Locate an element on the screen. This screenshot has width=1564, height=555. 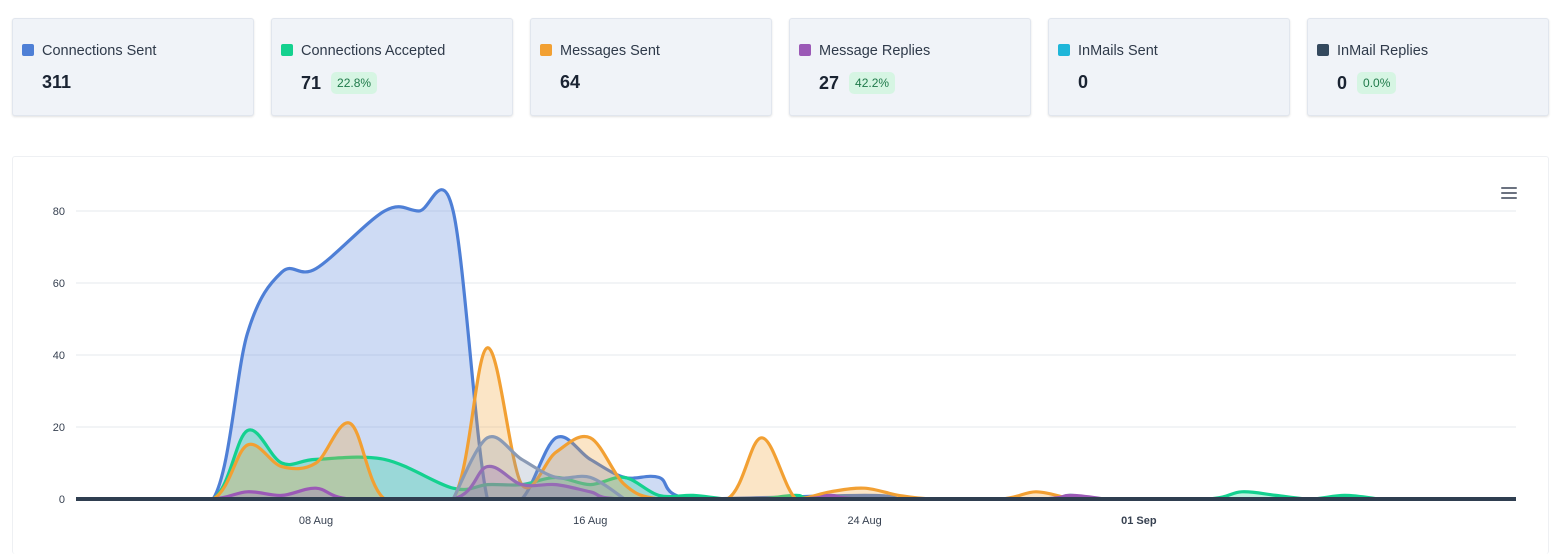
x-tick-label: 01 Sep is located at coordinates (1139, 521).